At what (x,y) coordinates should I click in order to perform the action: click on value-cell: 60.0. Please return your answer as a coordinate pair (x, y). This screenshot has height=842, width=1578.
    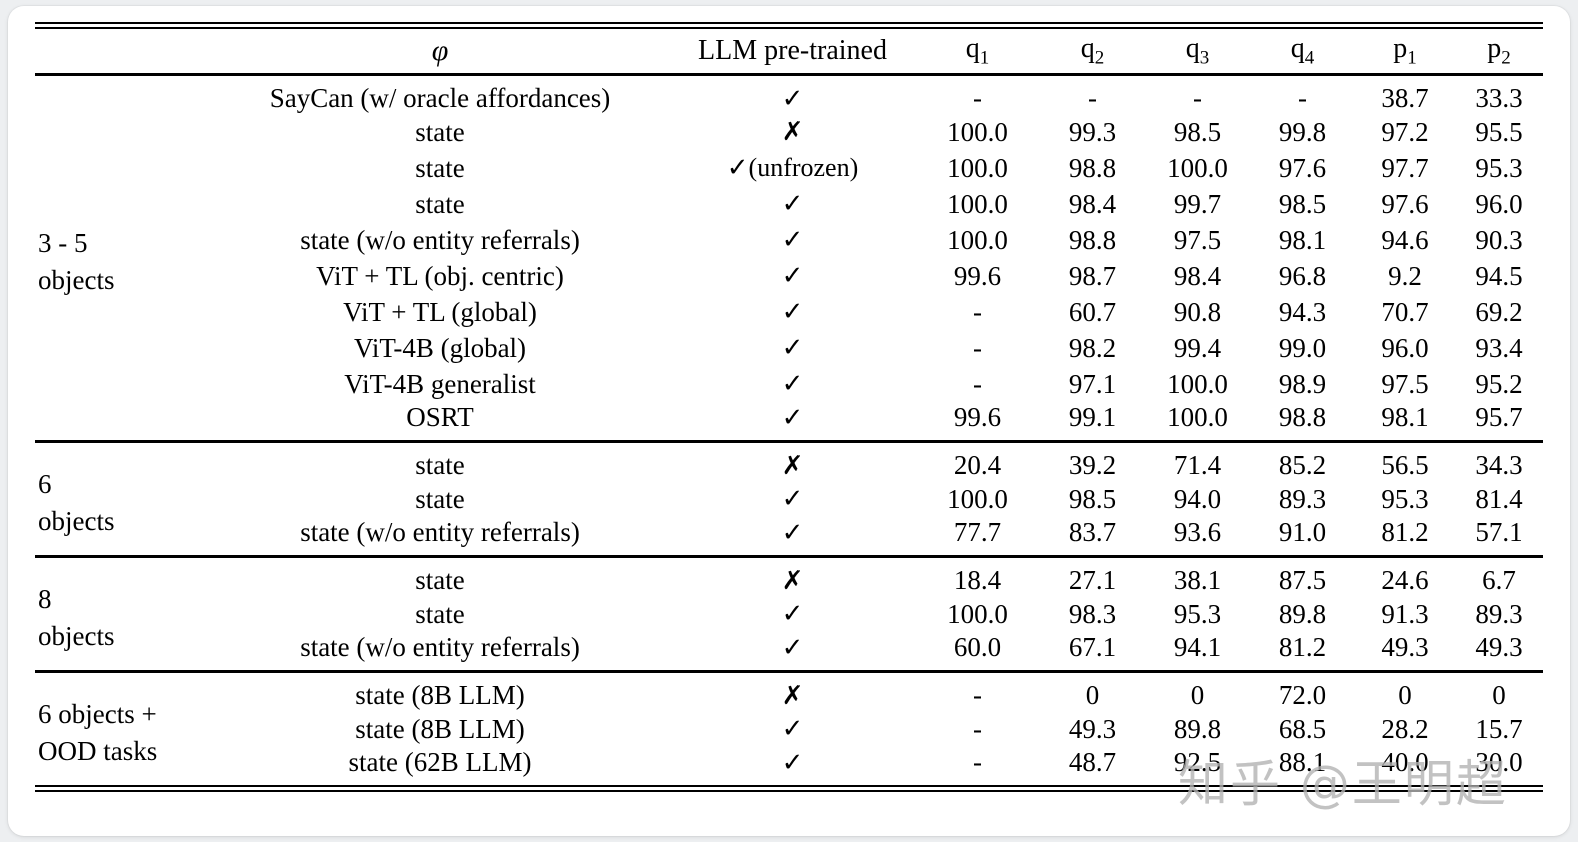
    Looking at the image, I should click on (977, 647).